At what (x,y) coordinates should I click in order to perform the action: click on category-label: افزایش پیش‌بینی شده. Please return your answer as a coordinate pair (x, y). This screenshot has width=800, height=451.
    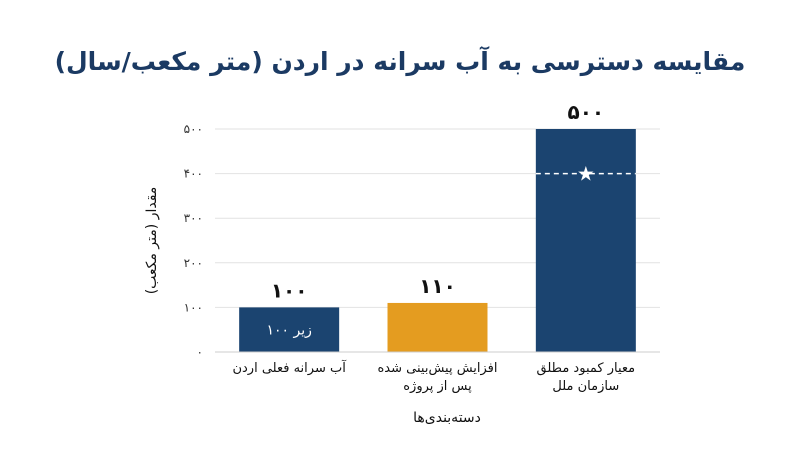
    Looking at the image, I should click on (437, 368).